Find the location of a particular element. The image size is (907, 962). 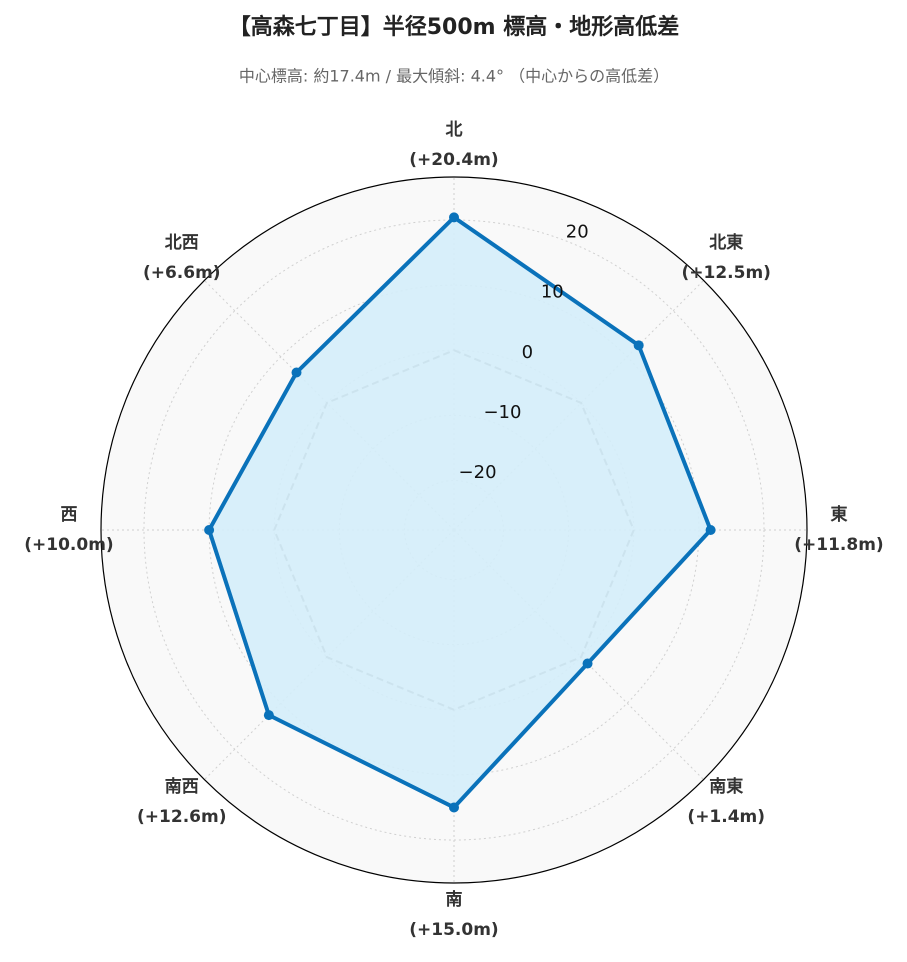

r-tick-label: 0 is located at coordinates (527, 352).